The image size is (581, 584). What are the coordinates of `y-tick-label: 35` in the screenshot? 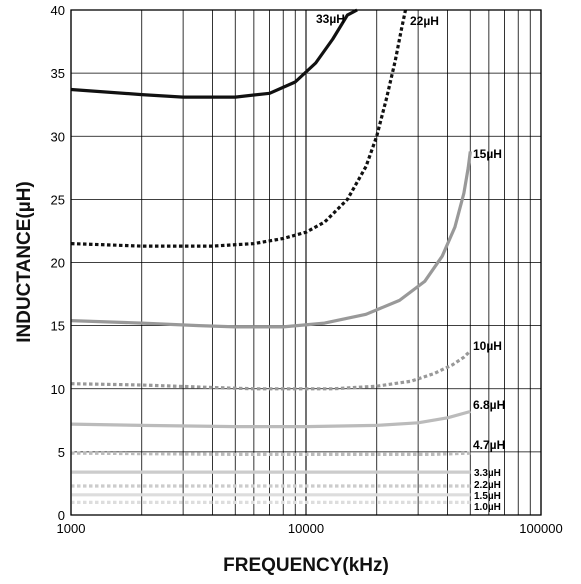 It's located at (58, 73).